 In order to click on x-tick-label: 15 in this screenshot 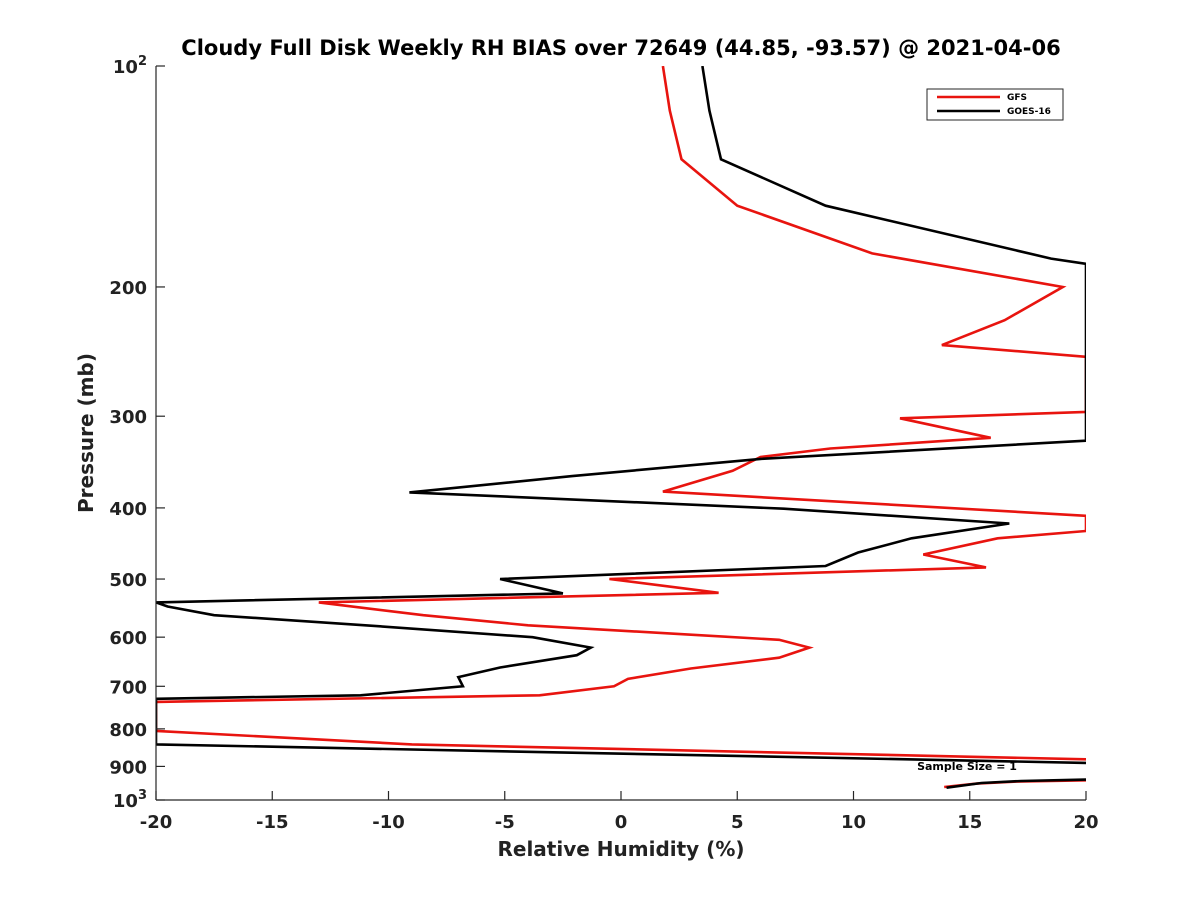, I will do `click(969, 822)`.